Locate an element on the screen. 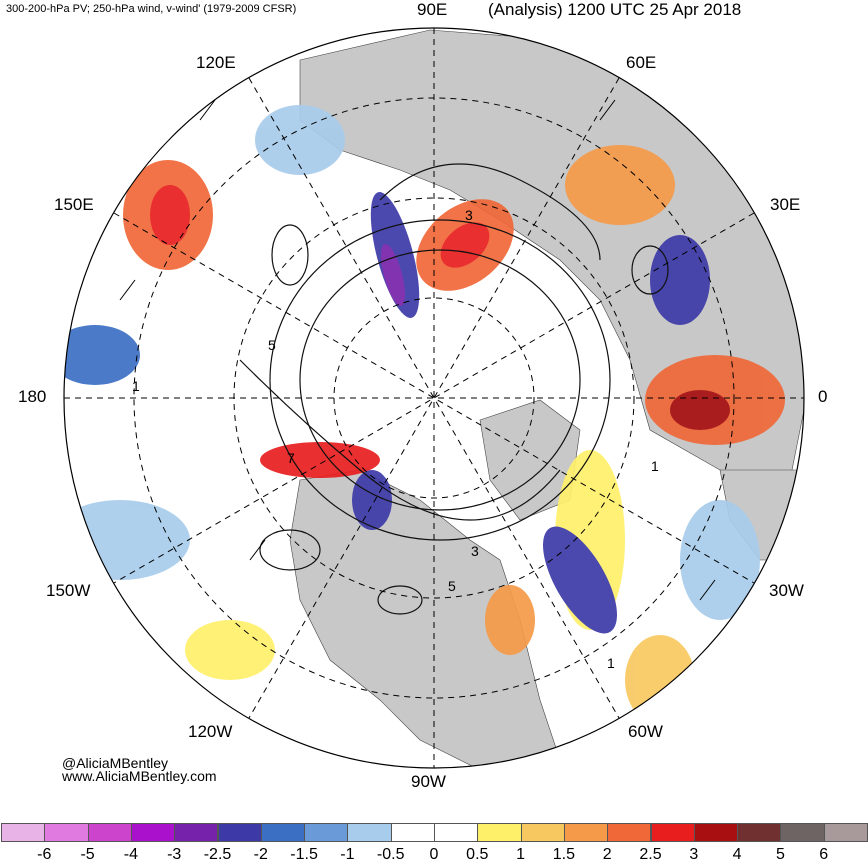 The image size is (868, 865). credit-handle: @AliciaMBentley is located at coordinates (115, 763).